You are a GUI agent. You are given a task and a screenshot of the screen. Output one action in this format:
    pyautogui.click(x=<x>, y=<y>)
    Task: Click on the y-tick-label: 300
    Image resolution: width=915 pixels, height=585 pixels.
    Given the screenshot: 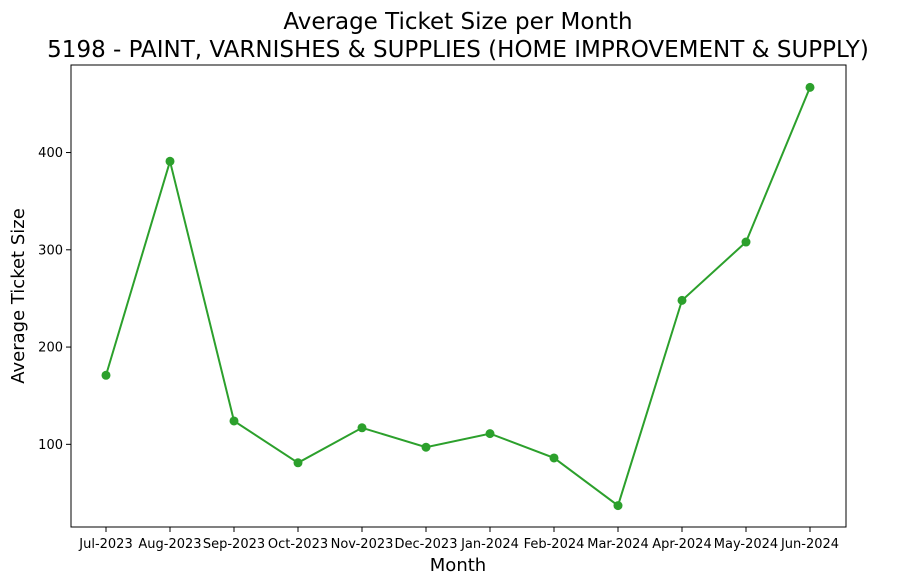 What is the action you would take?
    pyautogui.click(x=50, y=250)
    